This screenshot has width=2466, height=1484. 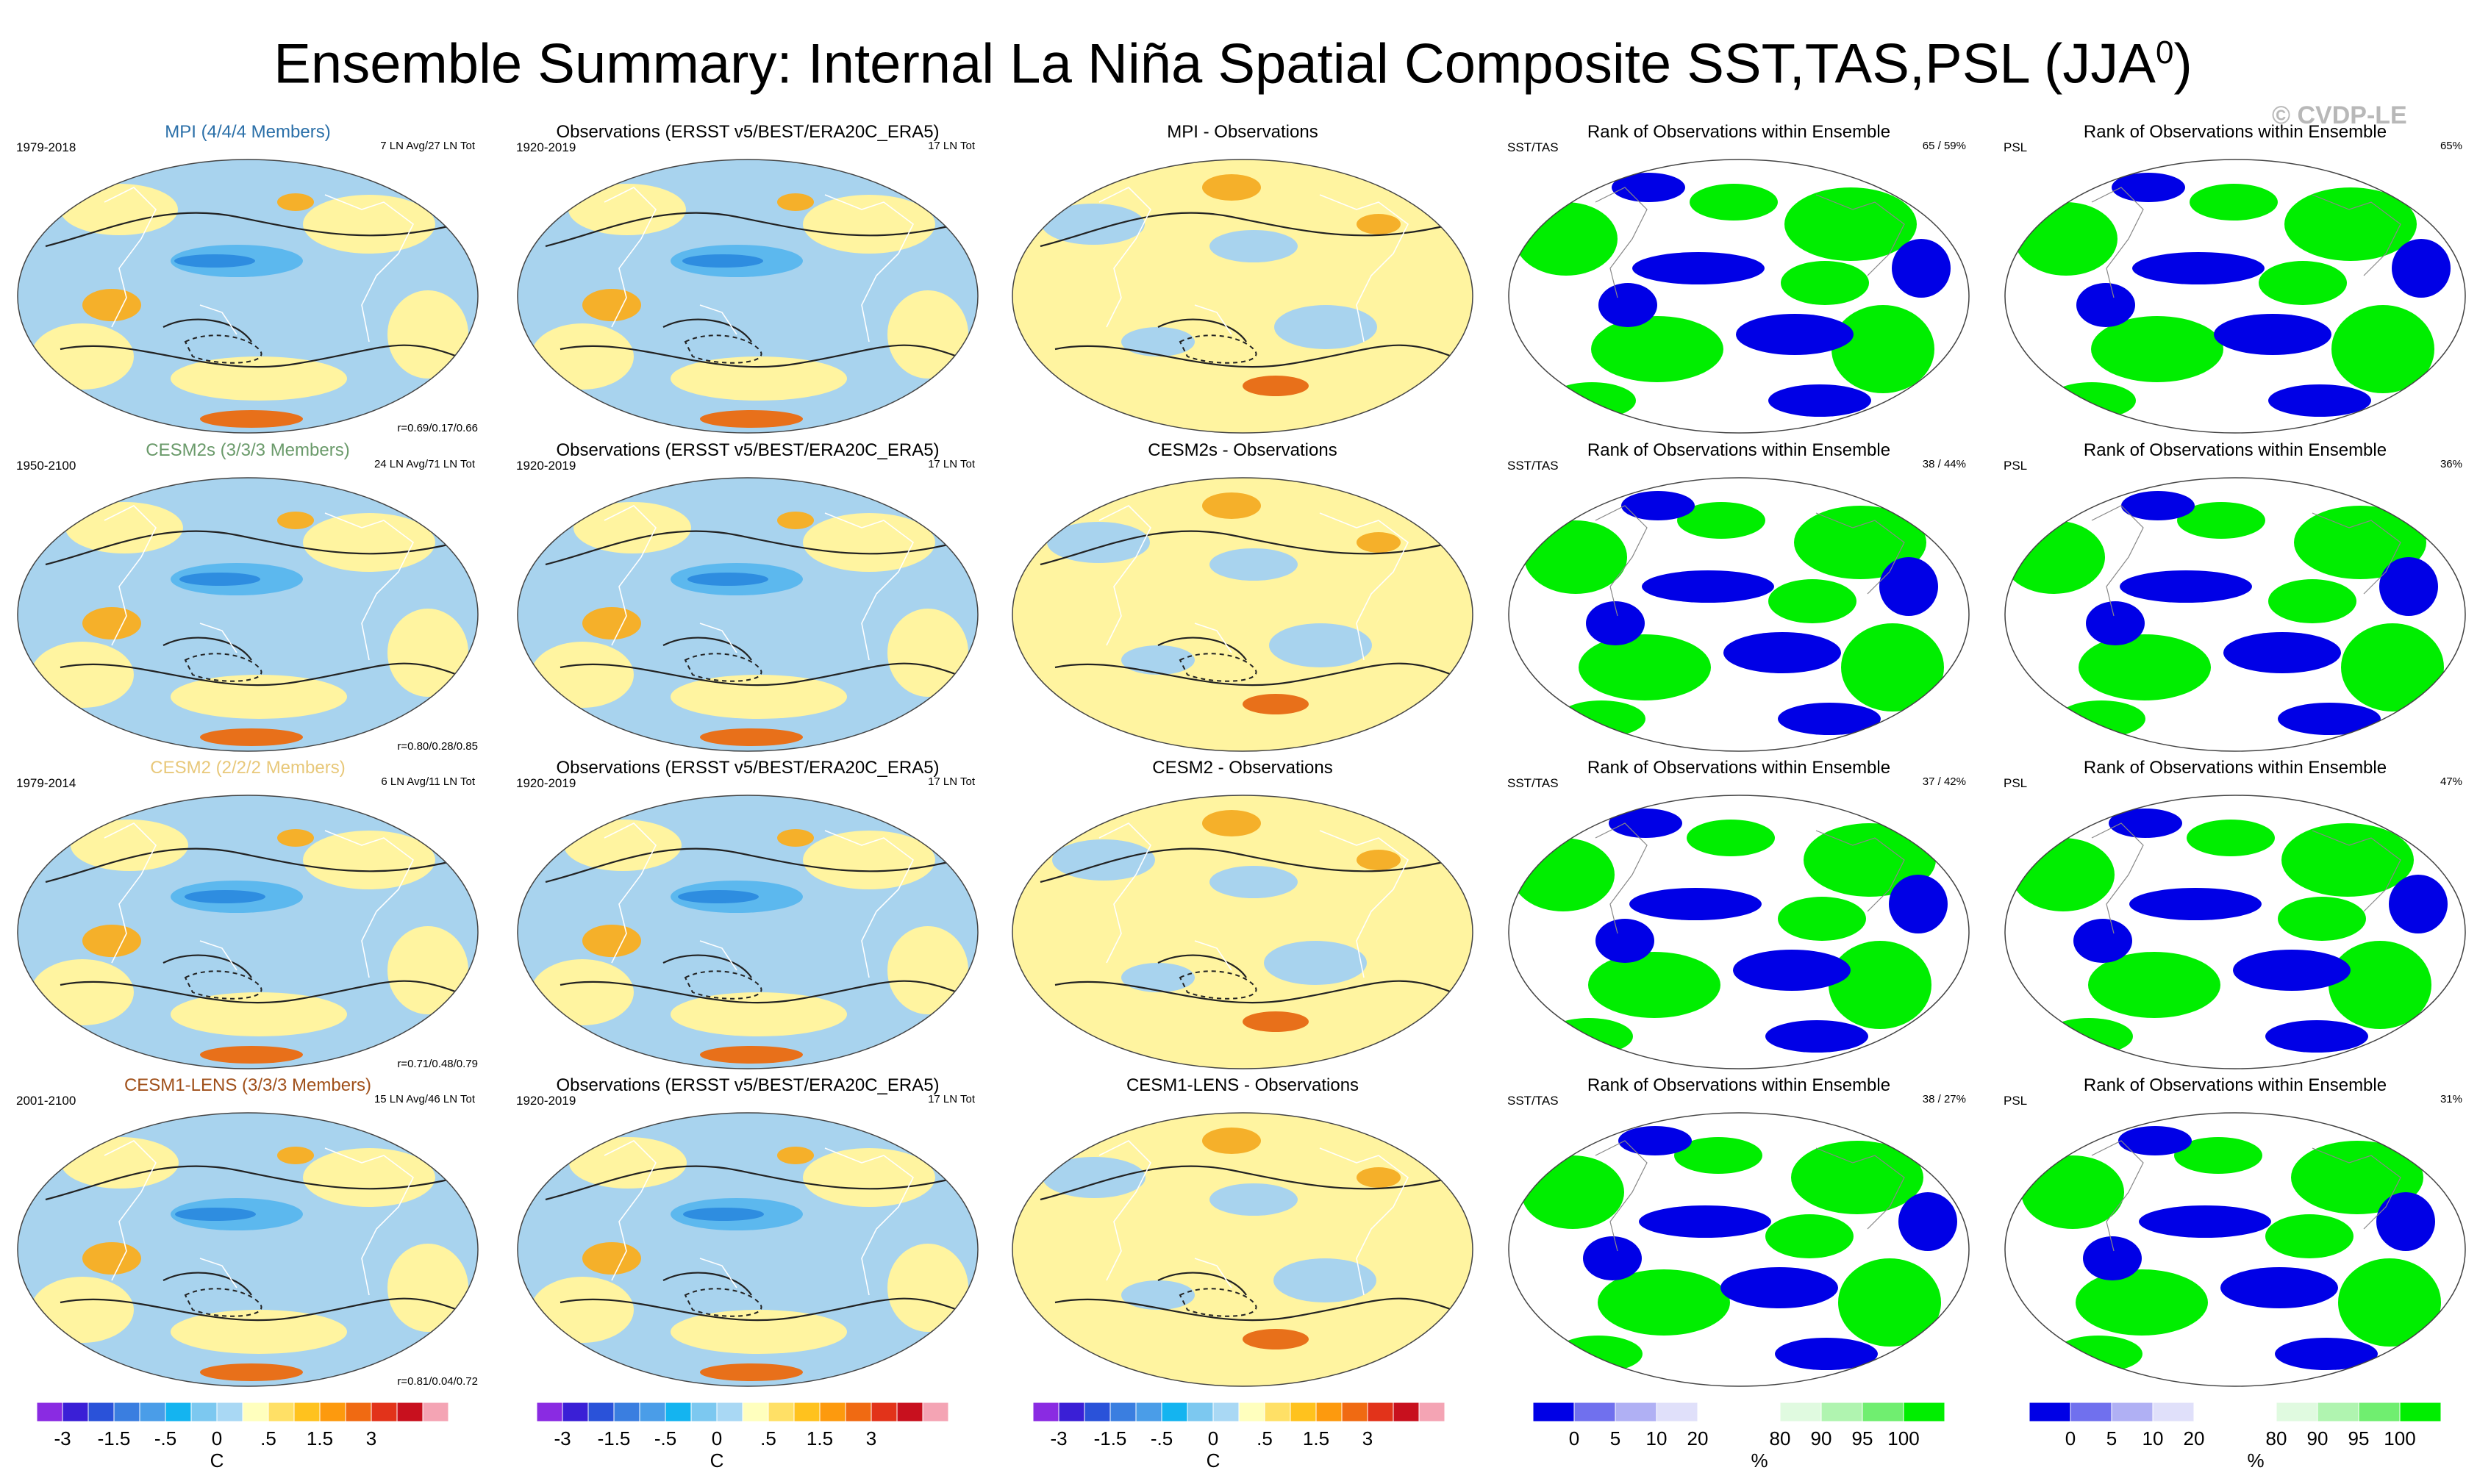 I want to click on map-panel-r3-c3: CESM2 - Observations, so click(x=1243, y=916).